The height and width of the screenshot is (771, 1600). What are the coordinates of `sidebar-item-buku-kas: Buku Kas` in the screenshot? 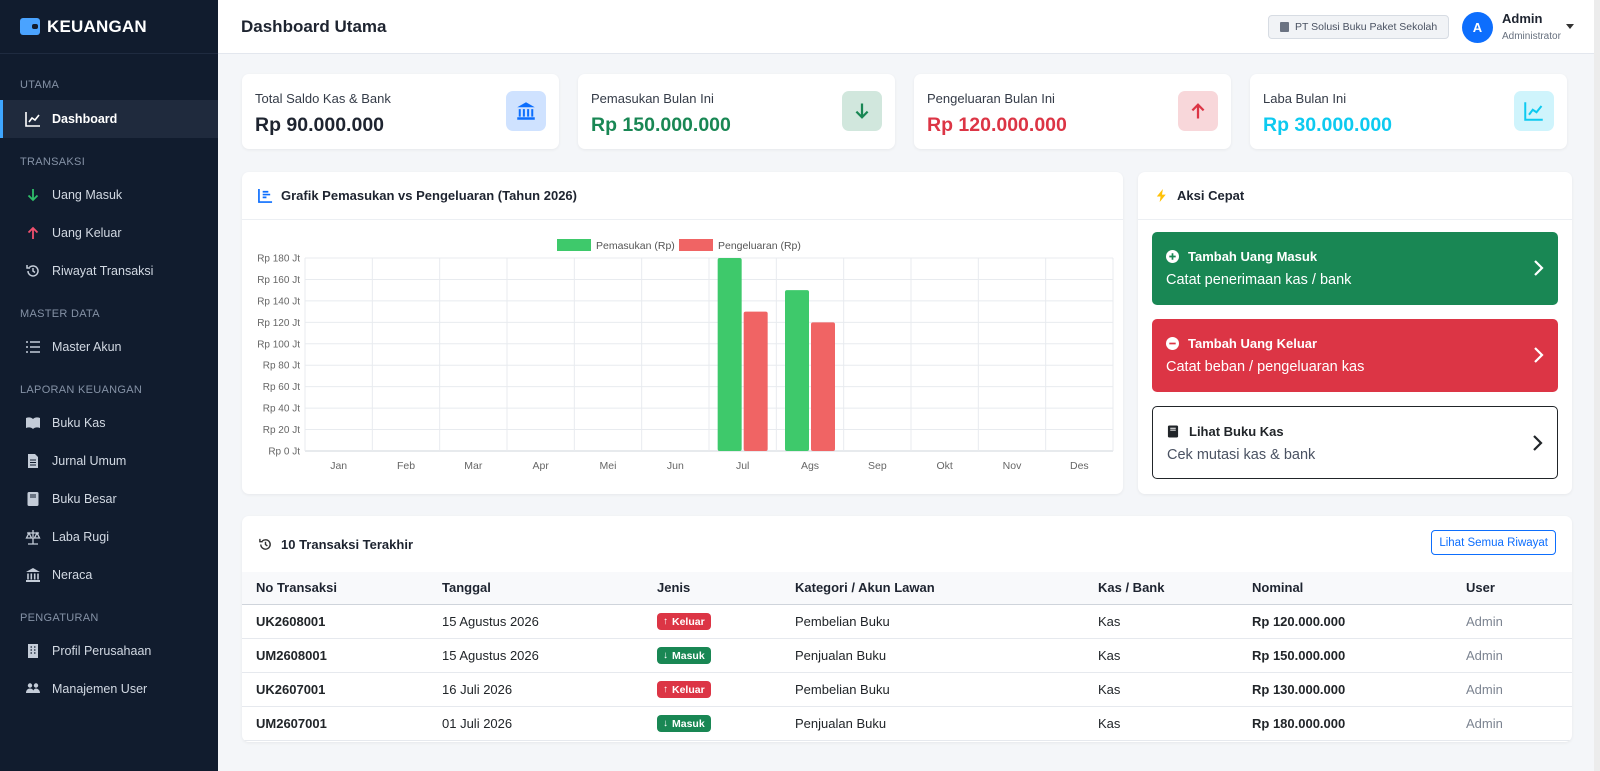 It's located at (109, 423).